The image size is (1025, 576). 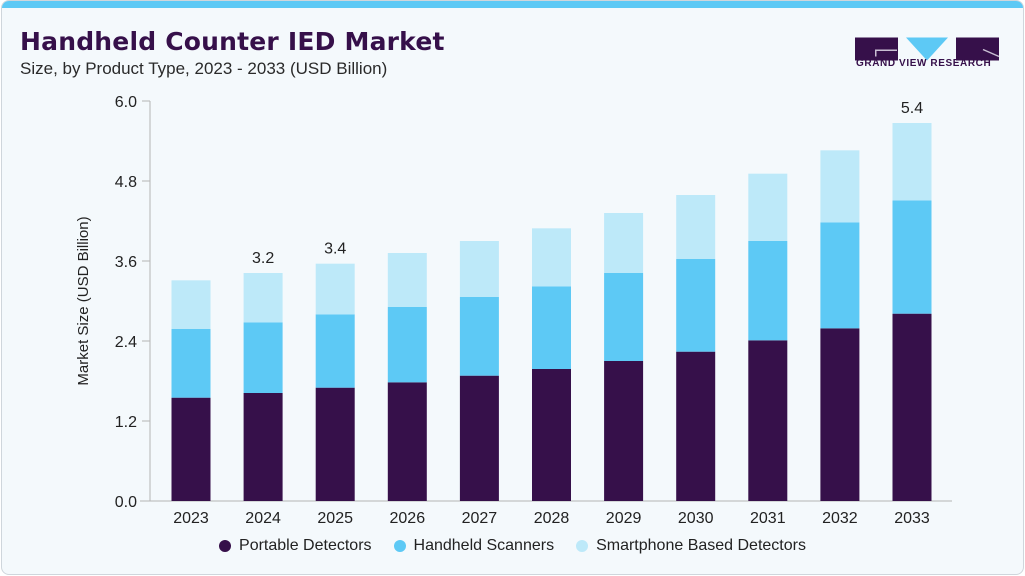 What do you see at coordinates (263, 298) in the screenshot?
I see `bar-smartphone-based-detectors-2024` at bounding box center [263, 298].